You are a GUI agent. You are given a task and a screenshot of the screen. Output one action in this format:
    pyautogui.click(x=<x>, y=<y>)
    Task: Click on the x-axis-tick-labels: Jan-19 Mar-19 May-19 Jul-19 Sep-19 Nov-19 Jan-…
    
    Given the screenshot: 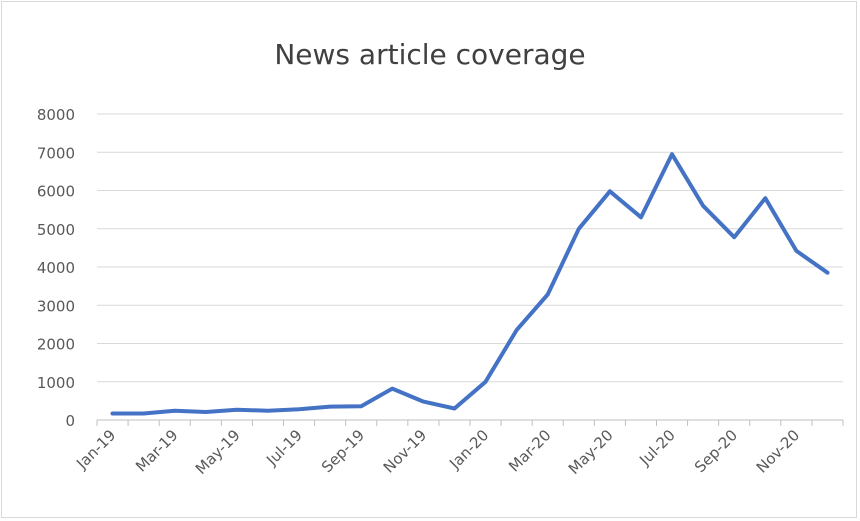 What is the action you would take?
    pyautogui.click(x=437, y=452)
    